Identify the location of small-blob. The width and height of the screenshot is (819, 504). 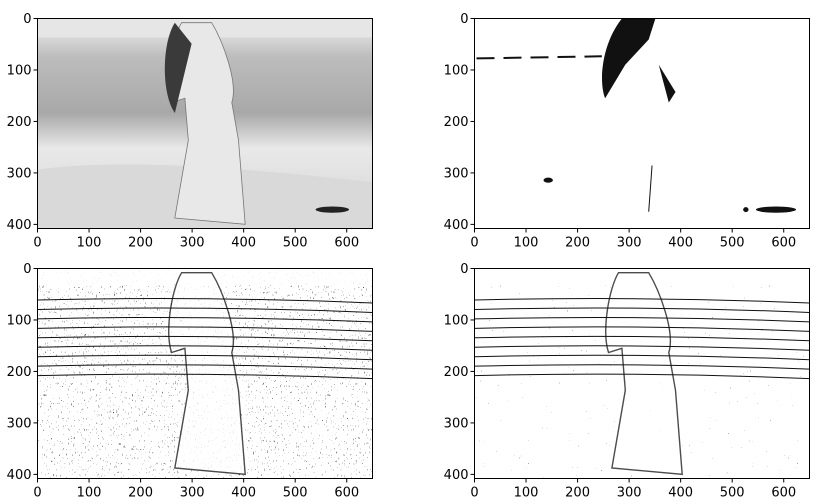
(746, 210).